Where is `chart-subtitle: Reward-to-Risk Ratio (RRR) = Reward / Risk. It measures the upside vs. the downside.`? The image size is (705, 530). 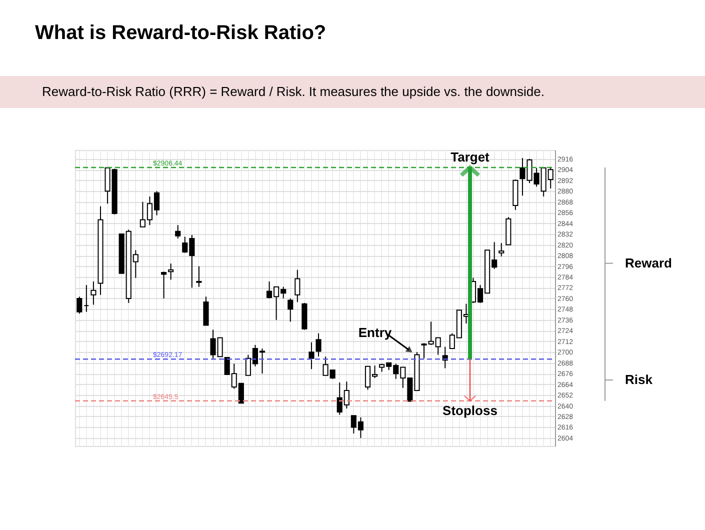
chart-subtitle: Reward-to-Risk Ratio (RRR) = Reward / Risk. It measures the upside vs. the downside. is located at coordinates (293, 91).